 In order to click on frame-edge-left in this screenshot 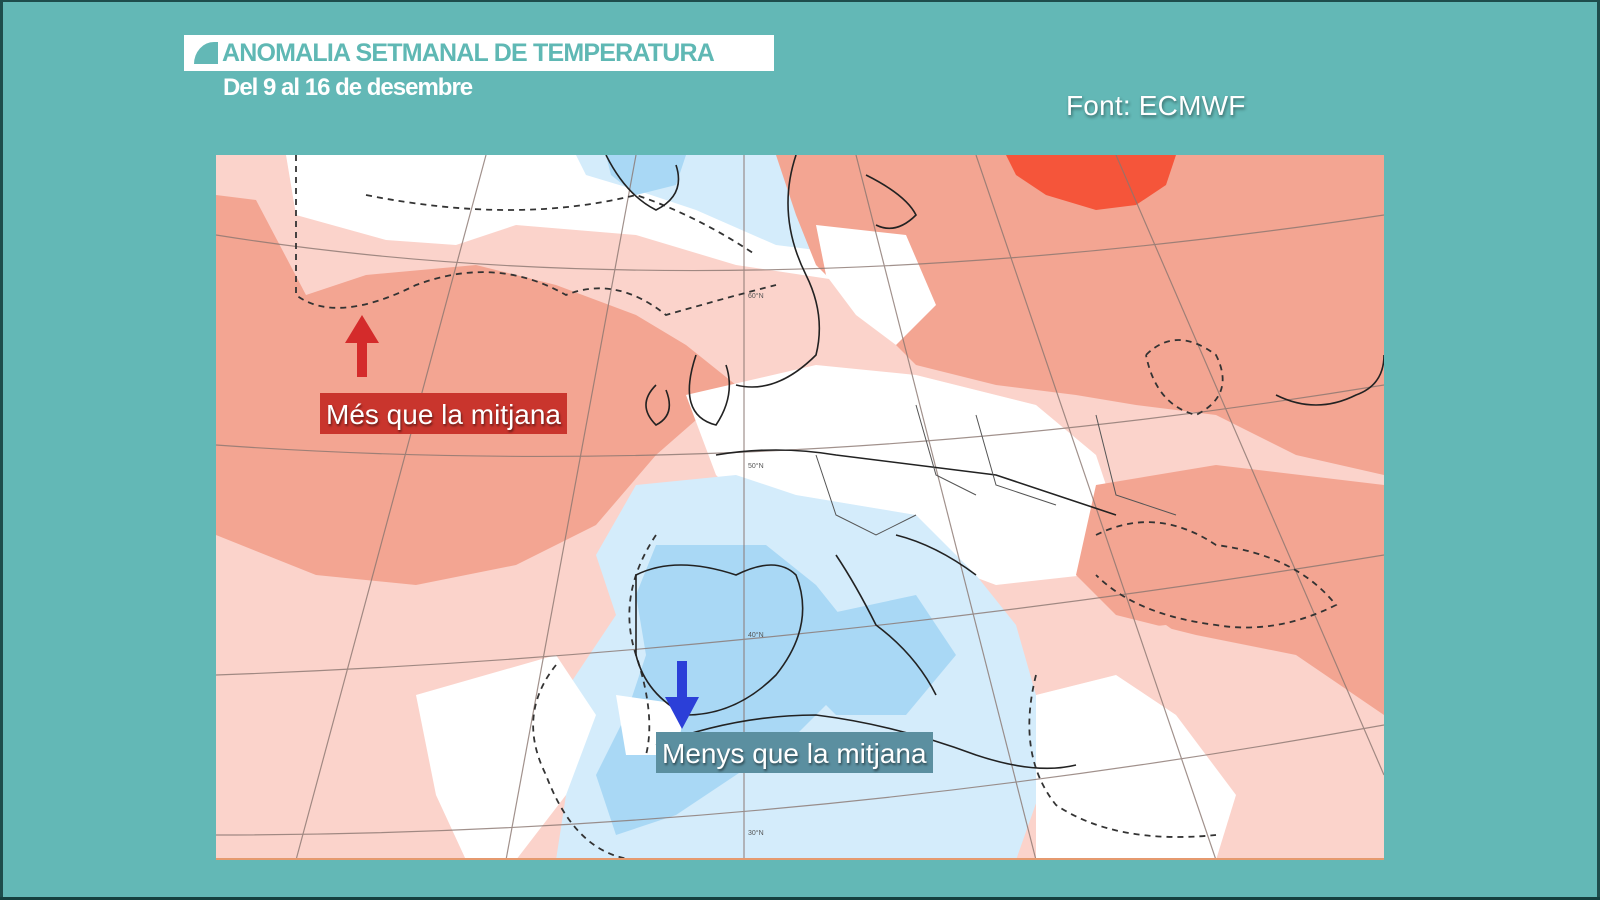, I will do `click(1, 450)`.